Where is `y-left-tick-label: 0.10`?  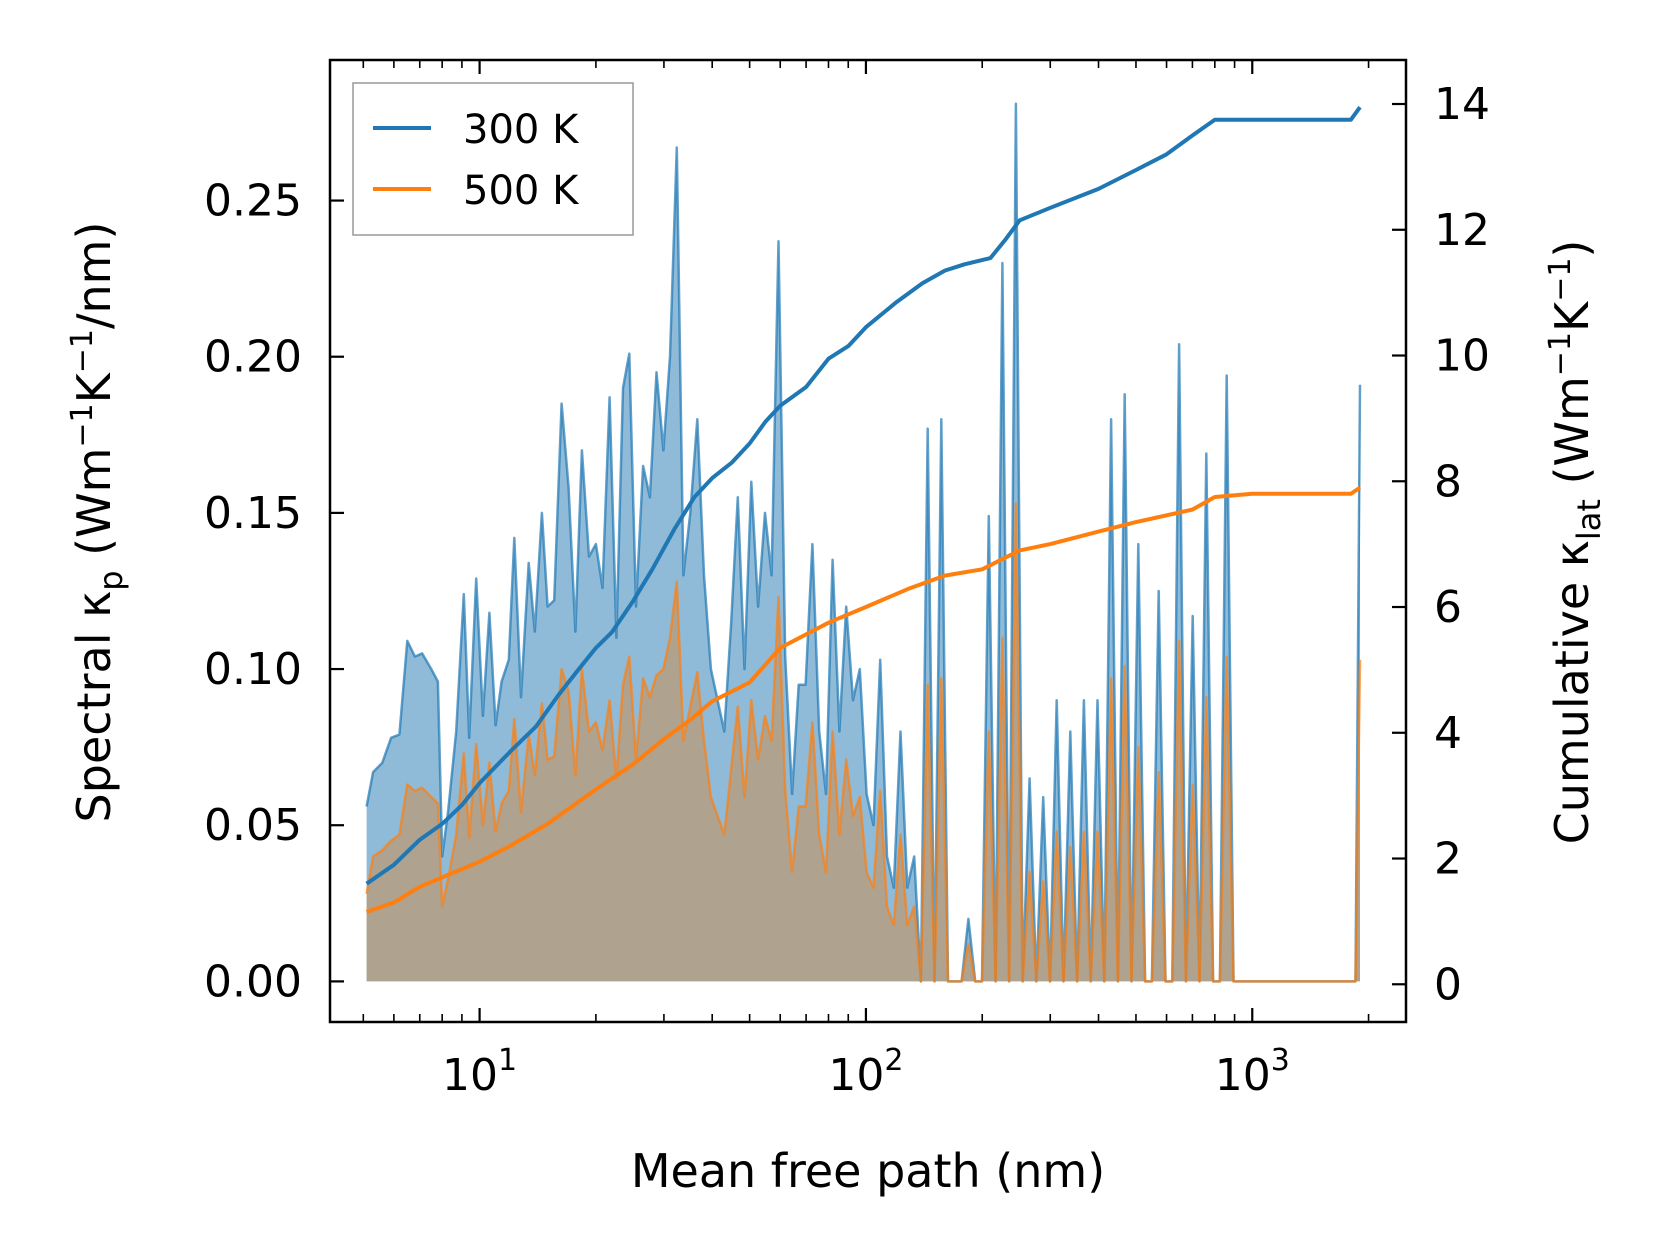 y-left-tick-label: 0.10 is located at coordinates (253, 669).